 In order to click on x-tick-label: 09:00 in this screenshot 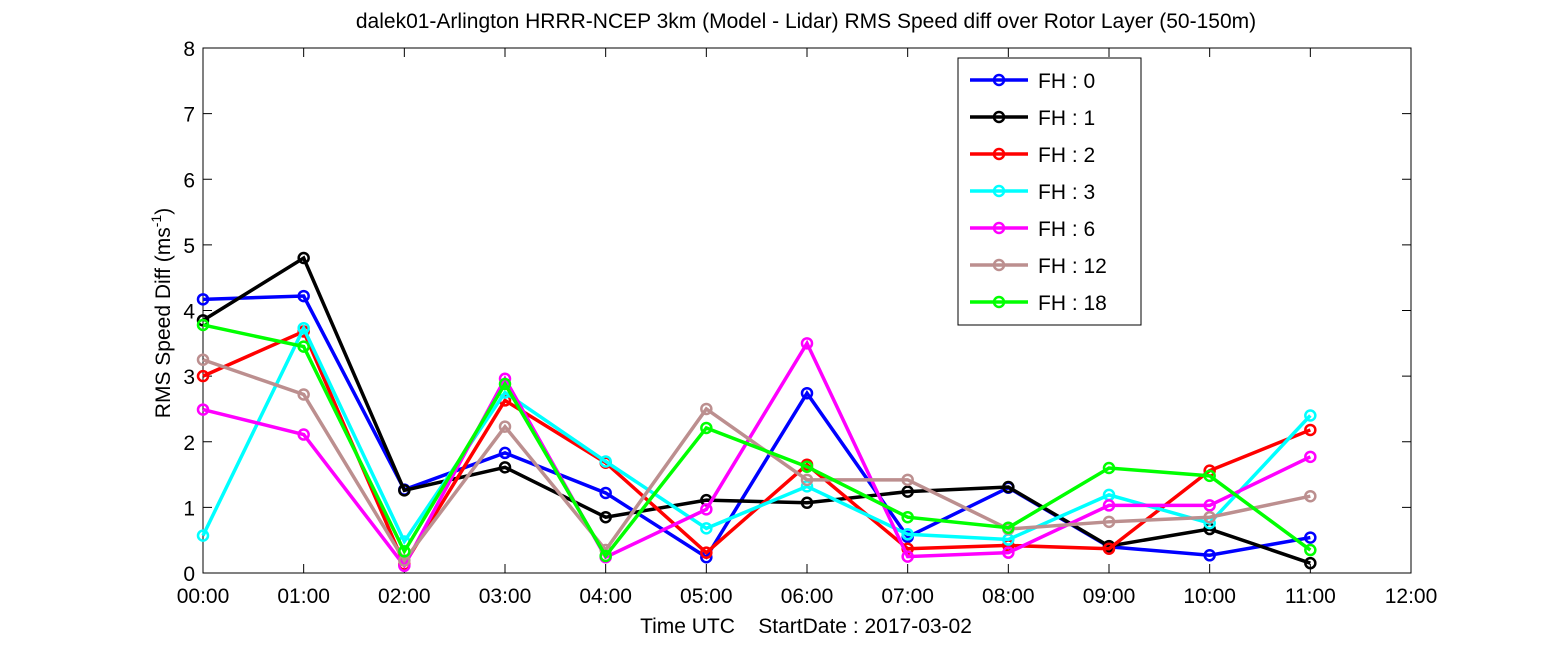, I will do `click(1109, 596)`.